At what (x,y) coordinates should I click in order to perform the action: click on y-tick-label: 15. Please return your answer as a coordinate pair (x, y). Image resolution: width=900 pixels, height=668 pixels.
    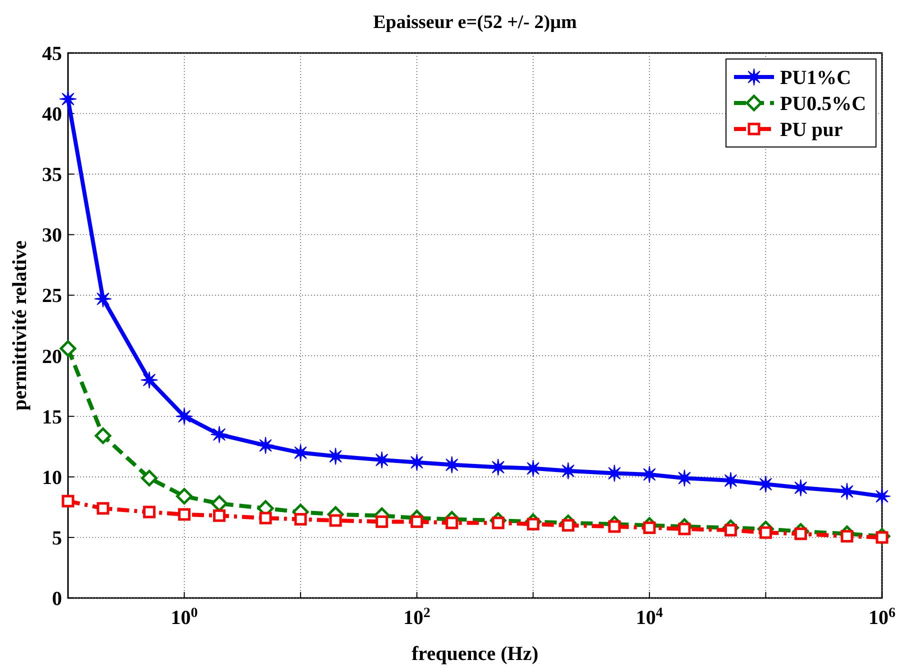
    Looking at the image, I should click on (52, 417).